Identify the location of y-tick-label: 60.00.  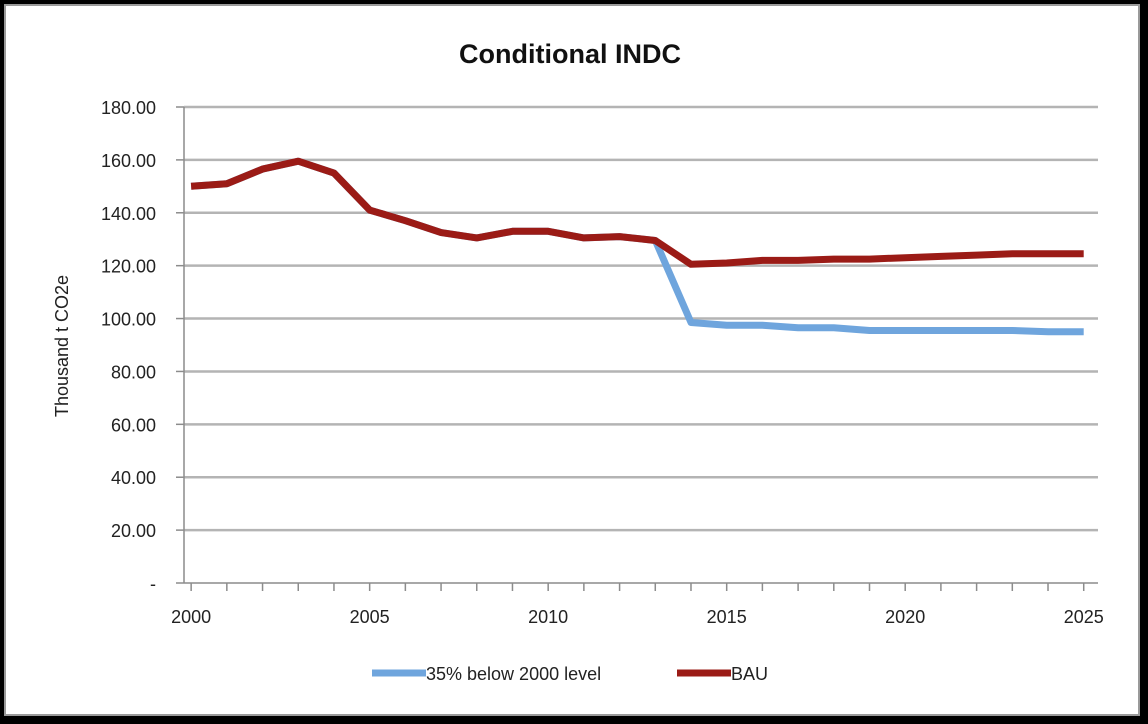
(133, 425).